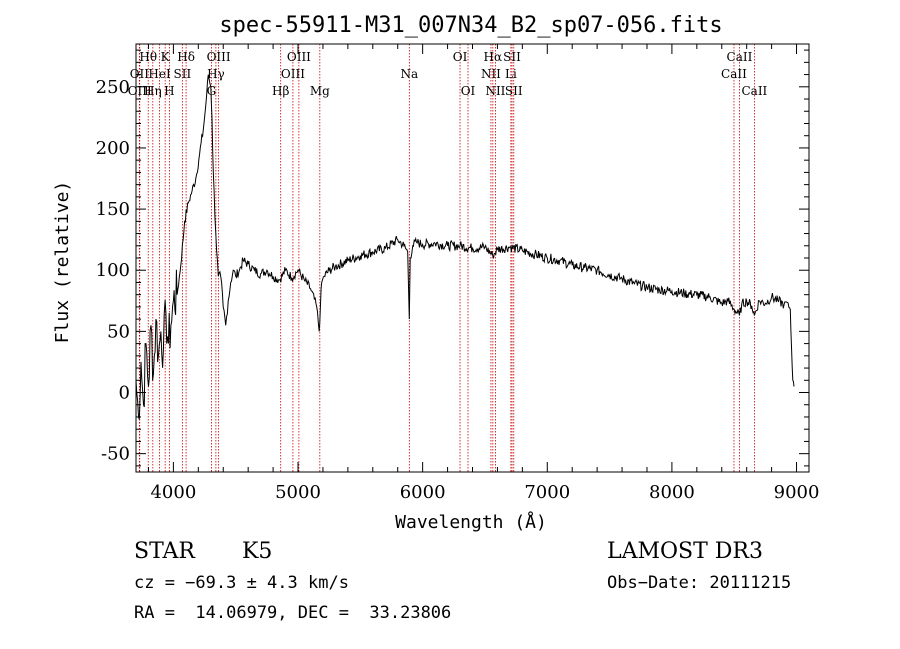 Image resolution: width=900 pixels, height=649 pixels. Describe the element at coordinates (547, 492) in the screenshot. I see `x-tick-label: 7000` at that location.